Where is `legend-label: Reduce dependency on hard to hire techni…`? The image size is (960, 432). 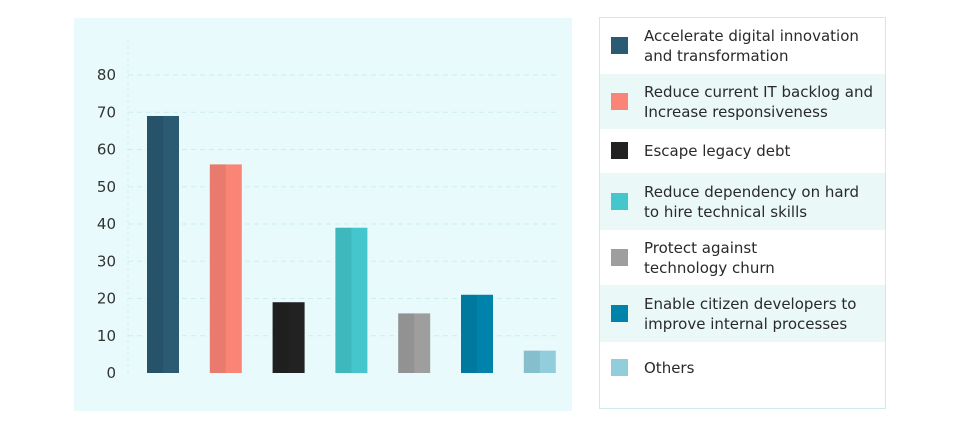 legend-label: Reduce dependency on hard to hire techni… is located at coordinates (751, 201).